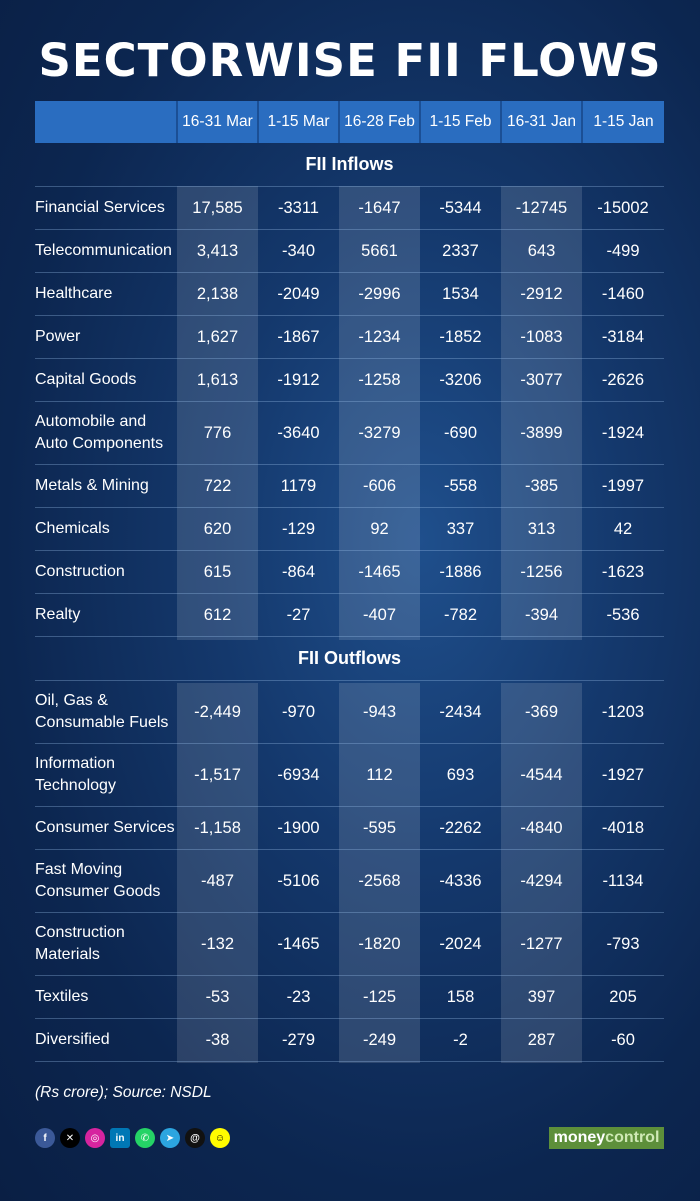 The width and height of the screenshot is (700, 1201). Describe the element at coordinates (460, 294) in the screenshot. I see `value-cell: 1534` at that location.